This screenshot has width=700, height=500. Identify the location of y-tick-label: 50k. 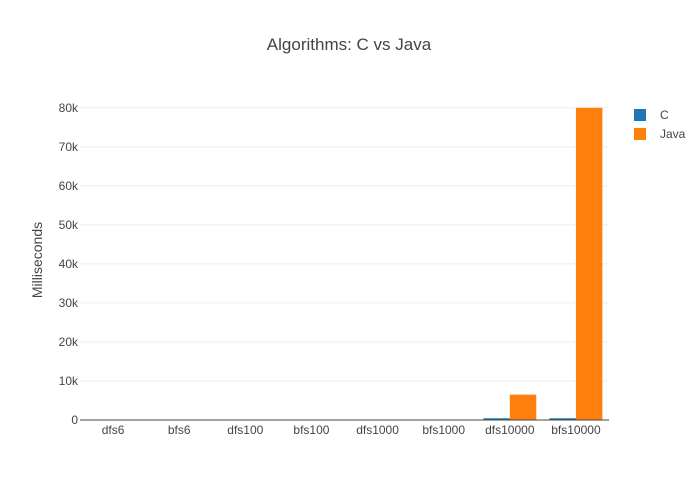
(69, 225).